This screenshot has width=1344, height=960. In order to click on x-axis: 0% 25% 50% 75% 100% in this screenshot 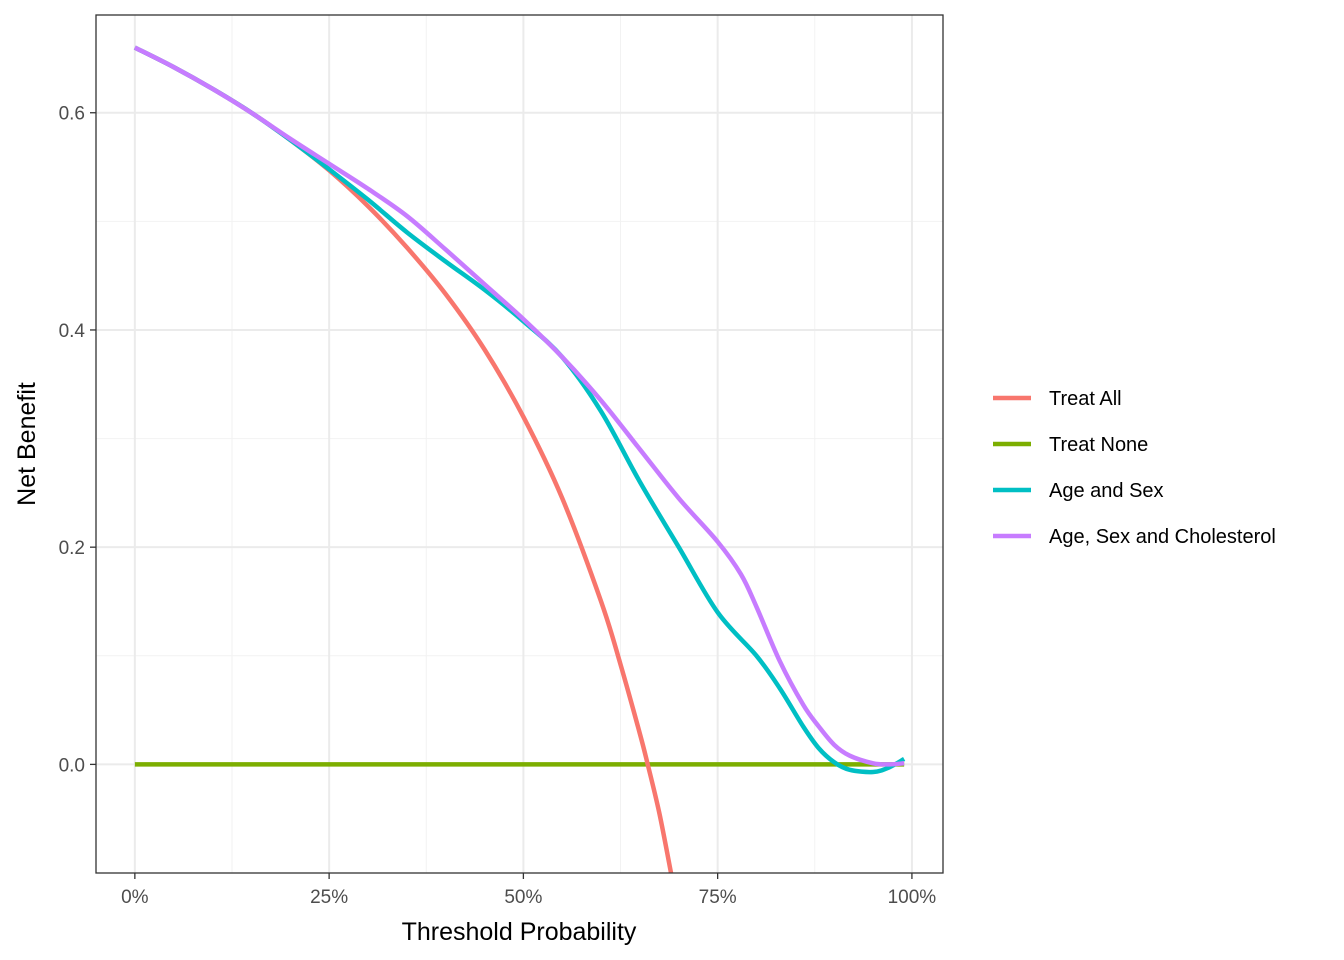, I will do `click(528, 890)`.